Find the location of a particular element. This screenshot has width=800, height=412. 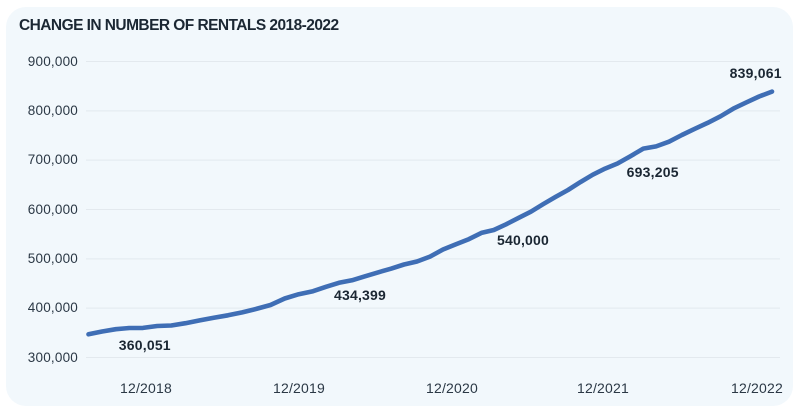

y-axis-tick-label: 900,000 is located at coordinates (52, 61).